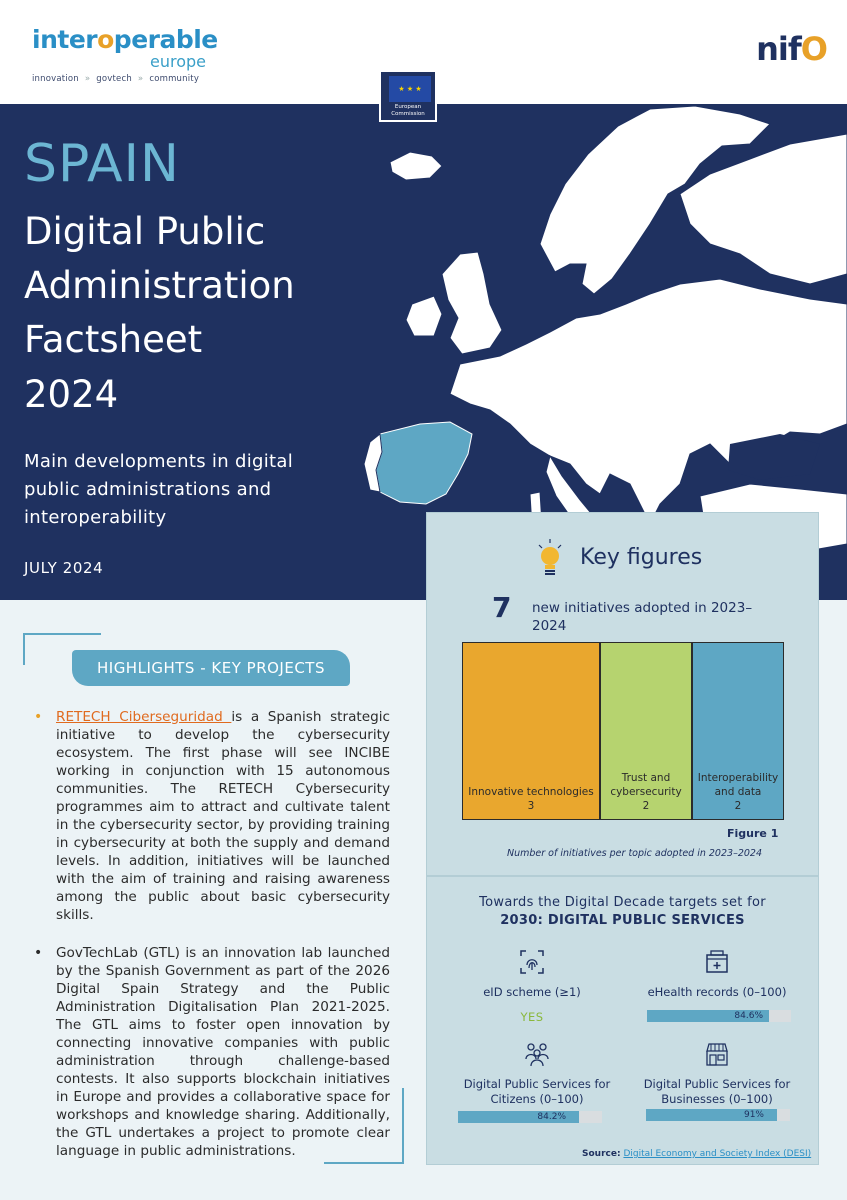 Image resolution: width=847 pixels, height=1200 pixels. Describe the element at coordinates (165, 39) in the screenshot. I see `logo-word-c: perable` at that location.